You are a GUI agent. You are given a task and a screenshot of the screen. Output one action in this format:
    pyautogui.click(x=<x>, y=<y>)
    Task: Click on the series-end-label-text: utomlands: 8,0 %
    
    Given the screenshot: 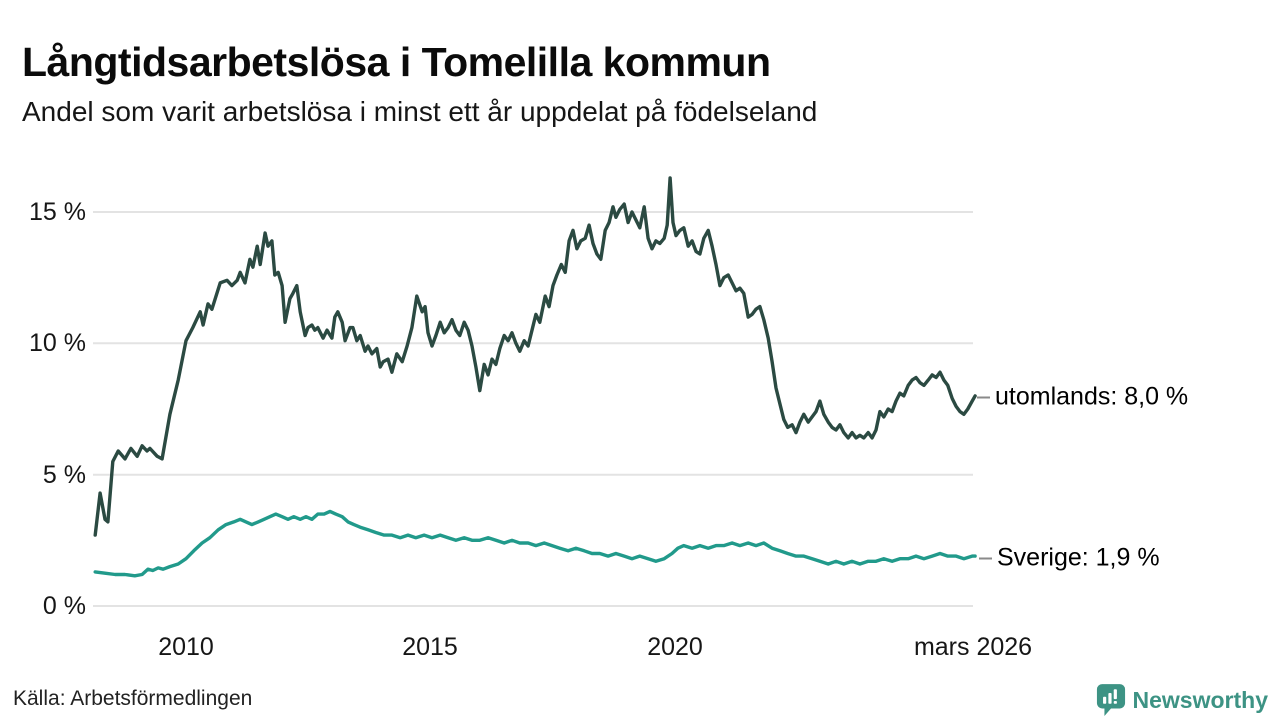 What is the action you would take?
    pyautogui.click(x=1092, y=396)
    